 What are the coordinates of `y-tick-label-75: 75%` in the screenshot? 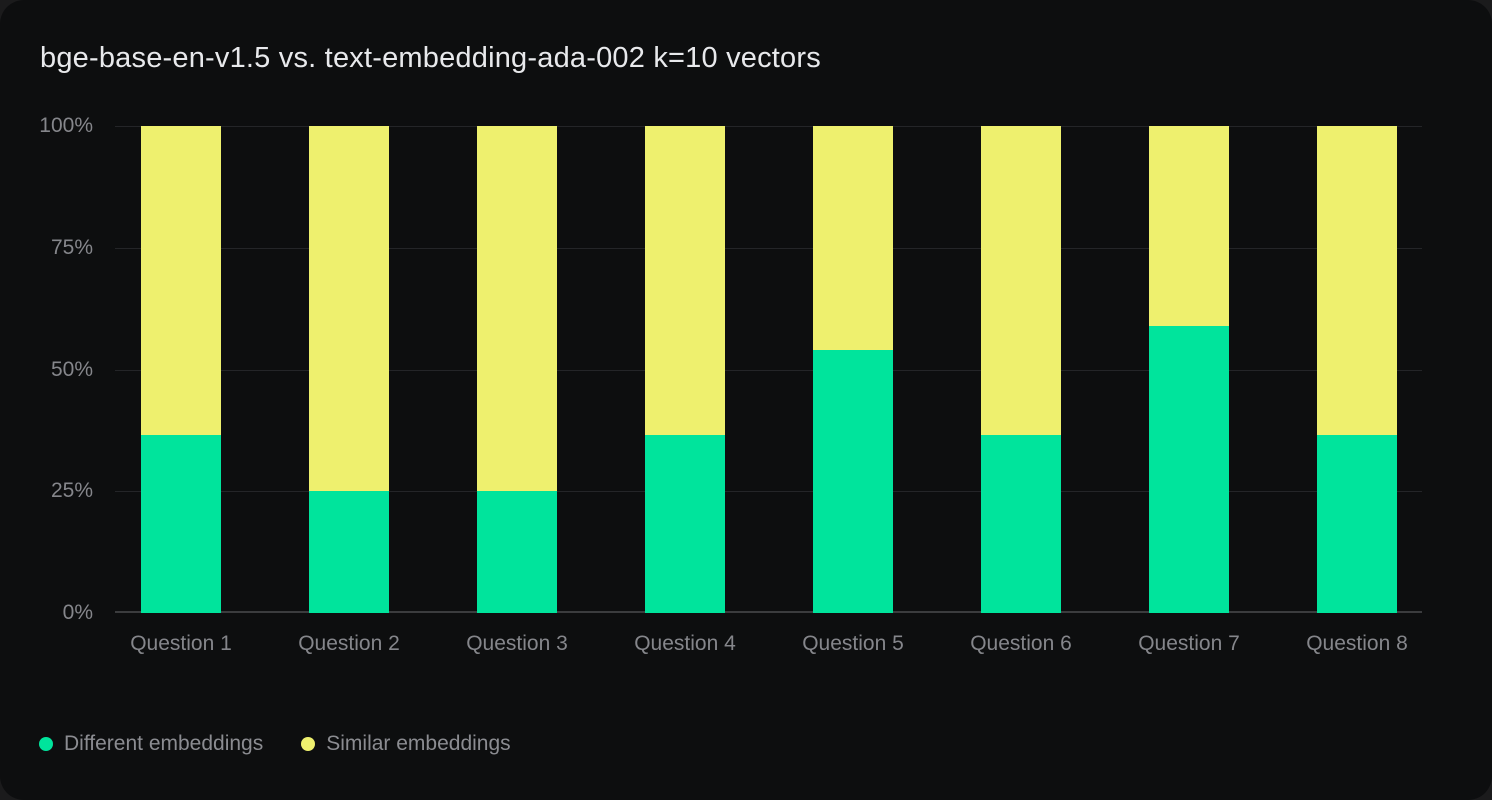 It's located at (71, 247).